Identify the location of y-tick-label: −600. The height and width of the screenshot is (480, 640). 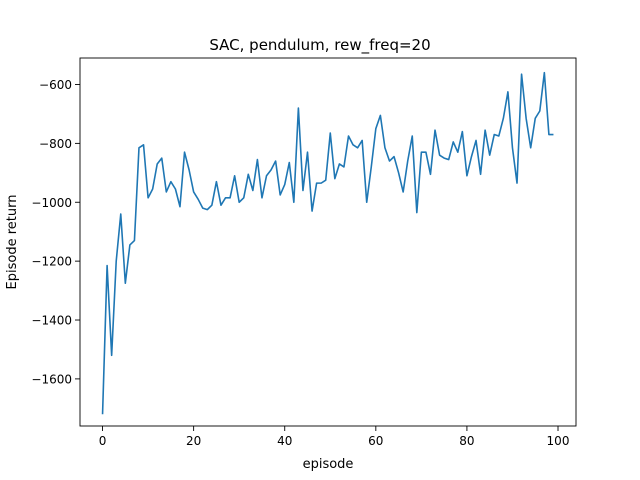
(55, 85).